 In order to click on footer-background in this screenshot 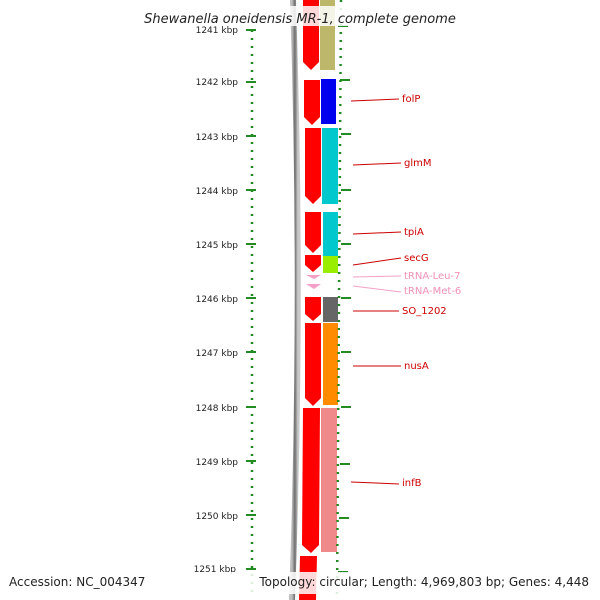, I will do `click(300, 583)`.